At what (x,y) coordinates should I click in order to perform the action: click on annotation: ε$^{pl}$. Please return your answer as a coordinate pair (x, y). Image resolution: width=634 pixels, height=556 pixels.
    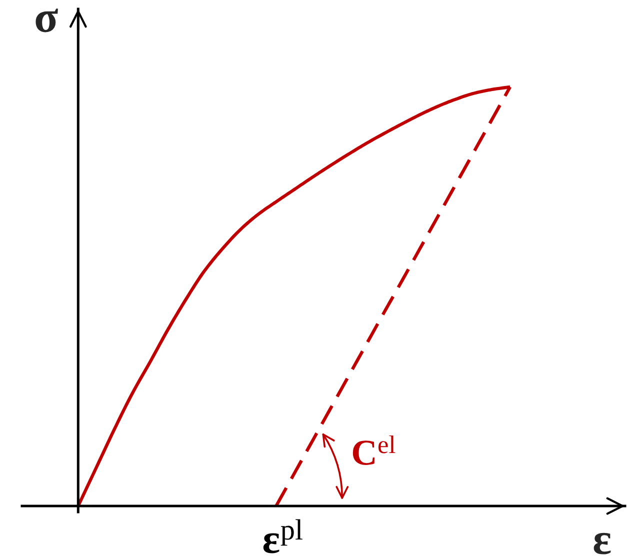
    Looking at the image, I should click on (282, 536).